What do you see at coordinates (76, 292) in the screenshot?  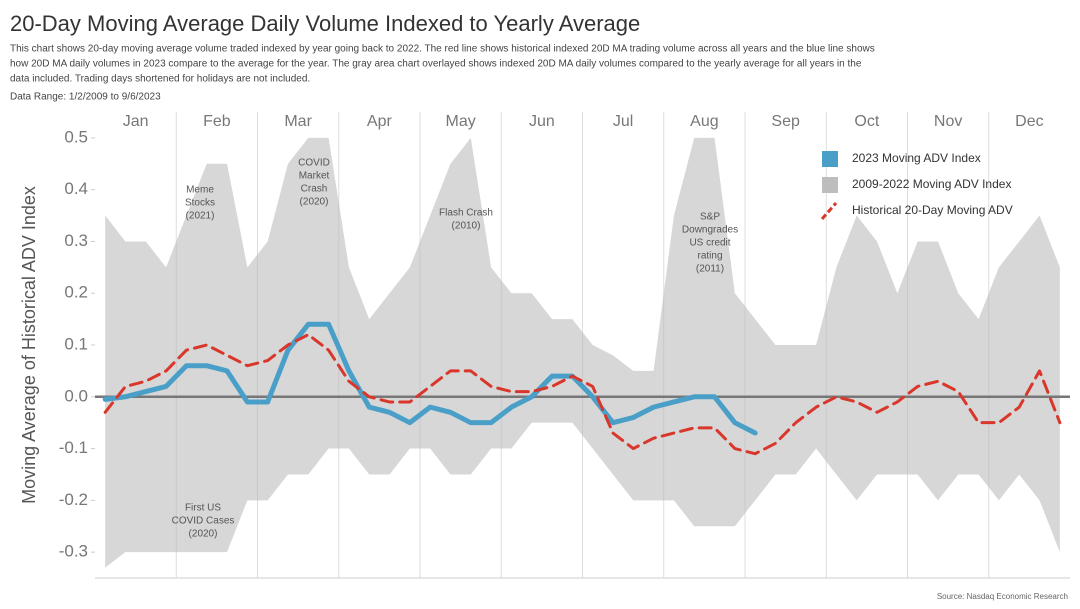 I see `y-tick-label: 0.2` at bounding box center [76, 292].